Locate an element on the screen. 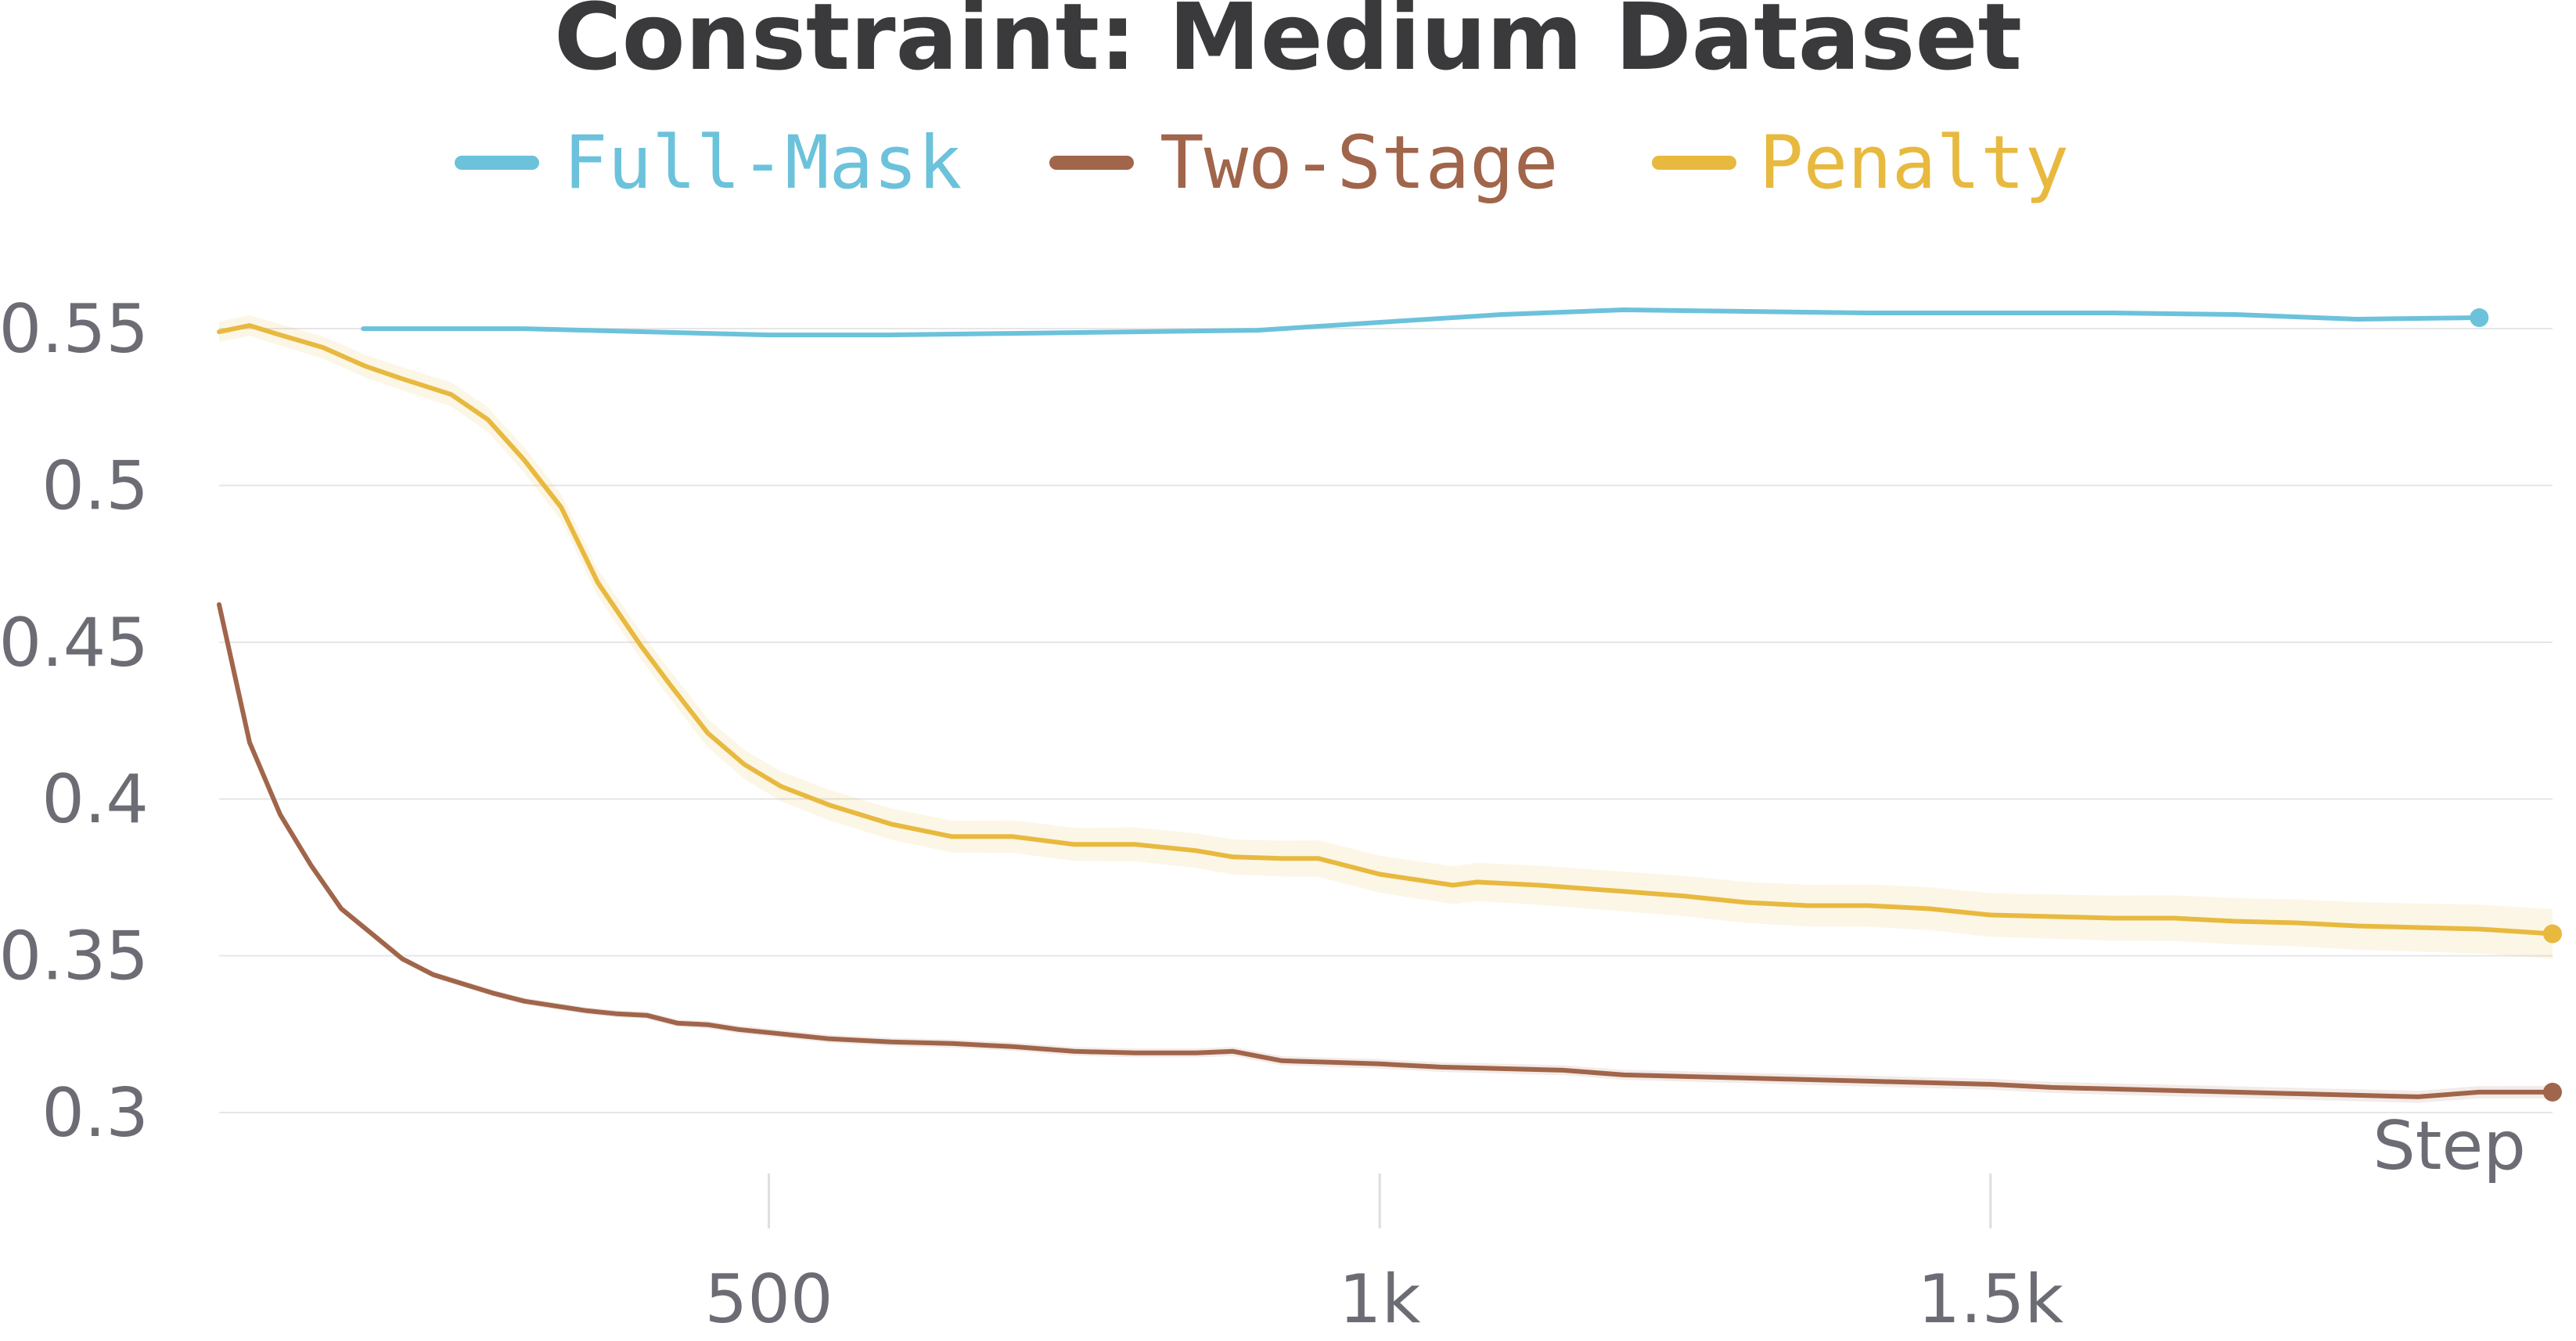 The width and height of the screenshot is (2576, 1341). y-tick-label: 0.55 is located at coordinates (74, 330).